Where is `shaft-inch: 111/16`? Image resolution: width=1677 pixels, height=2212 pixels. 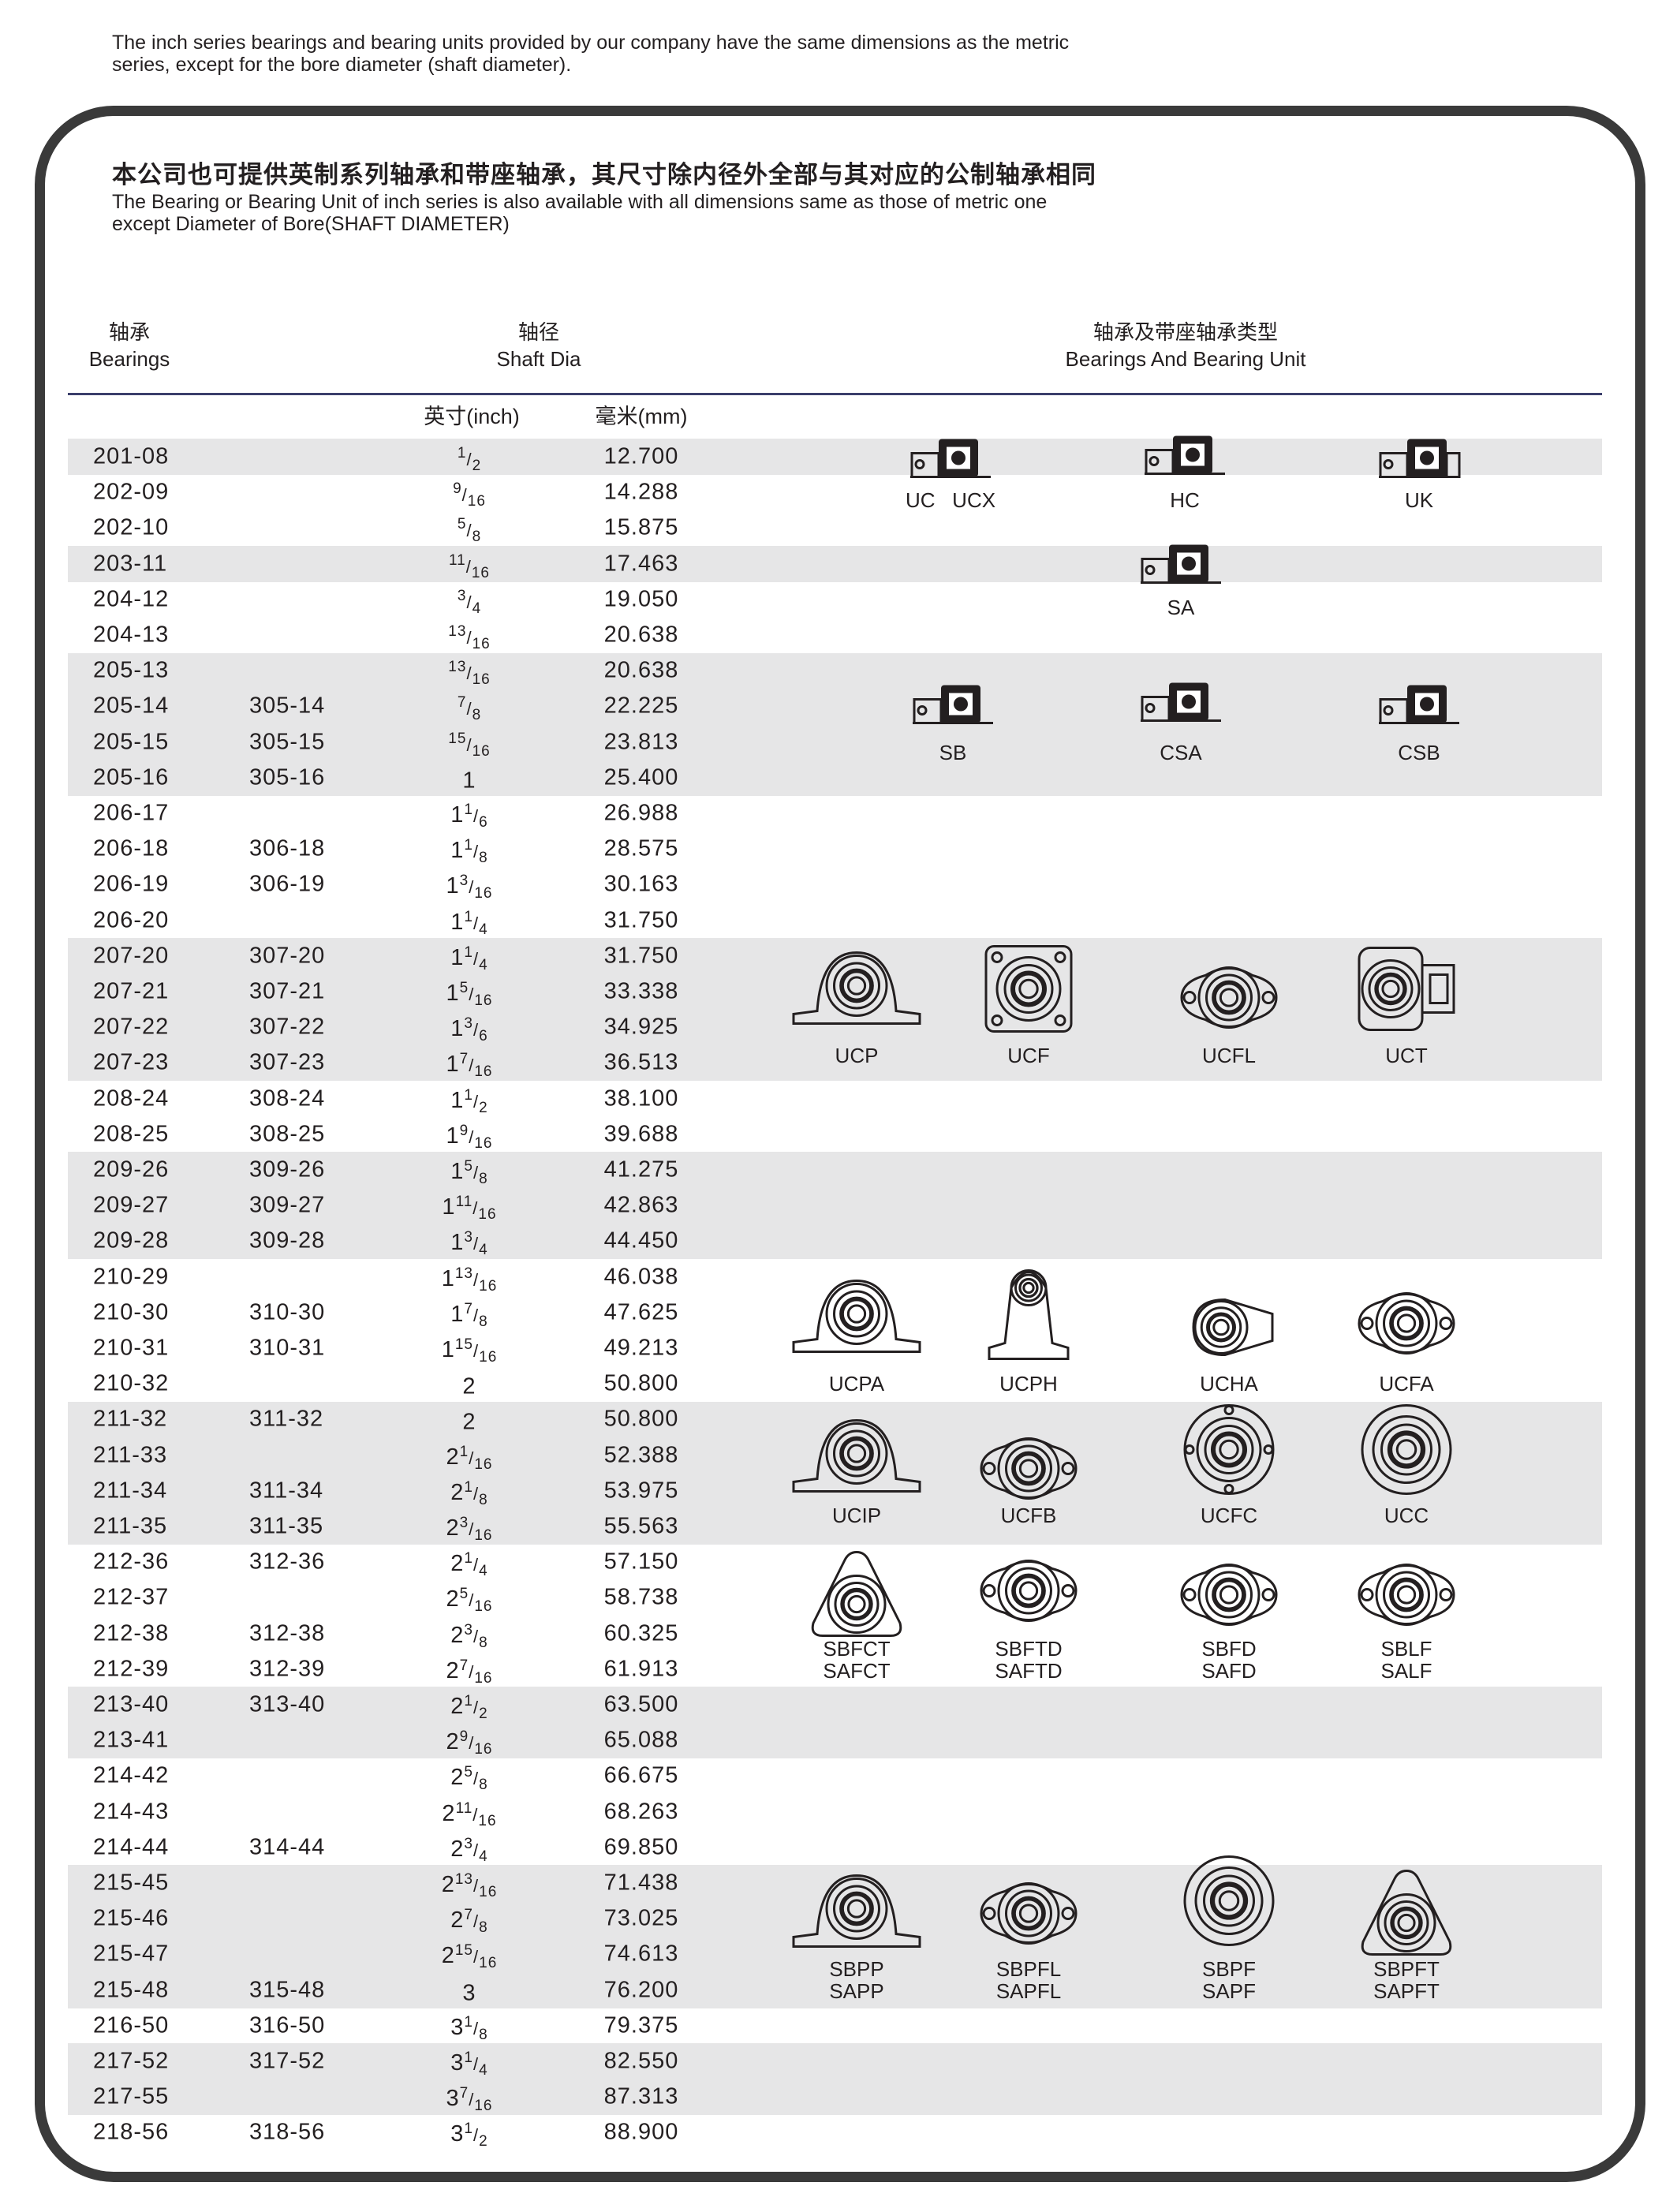
shaft-inch: 111/16 is located at coordinates (469, 1209).